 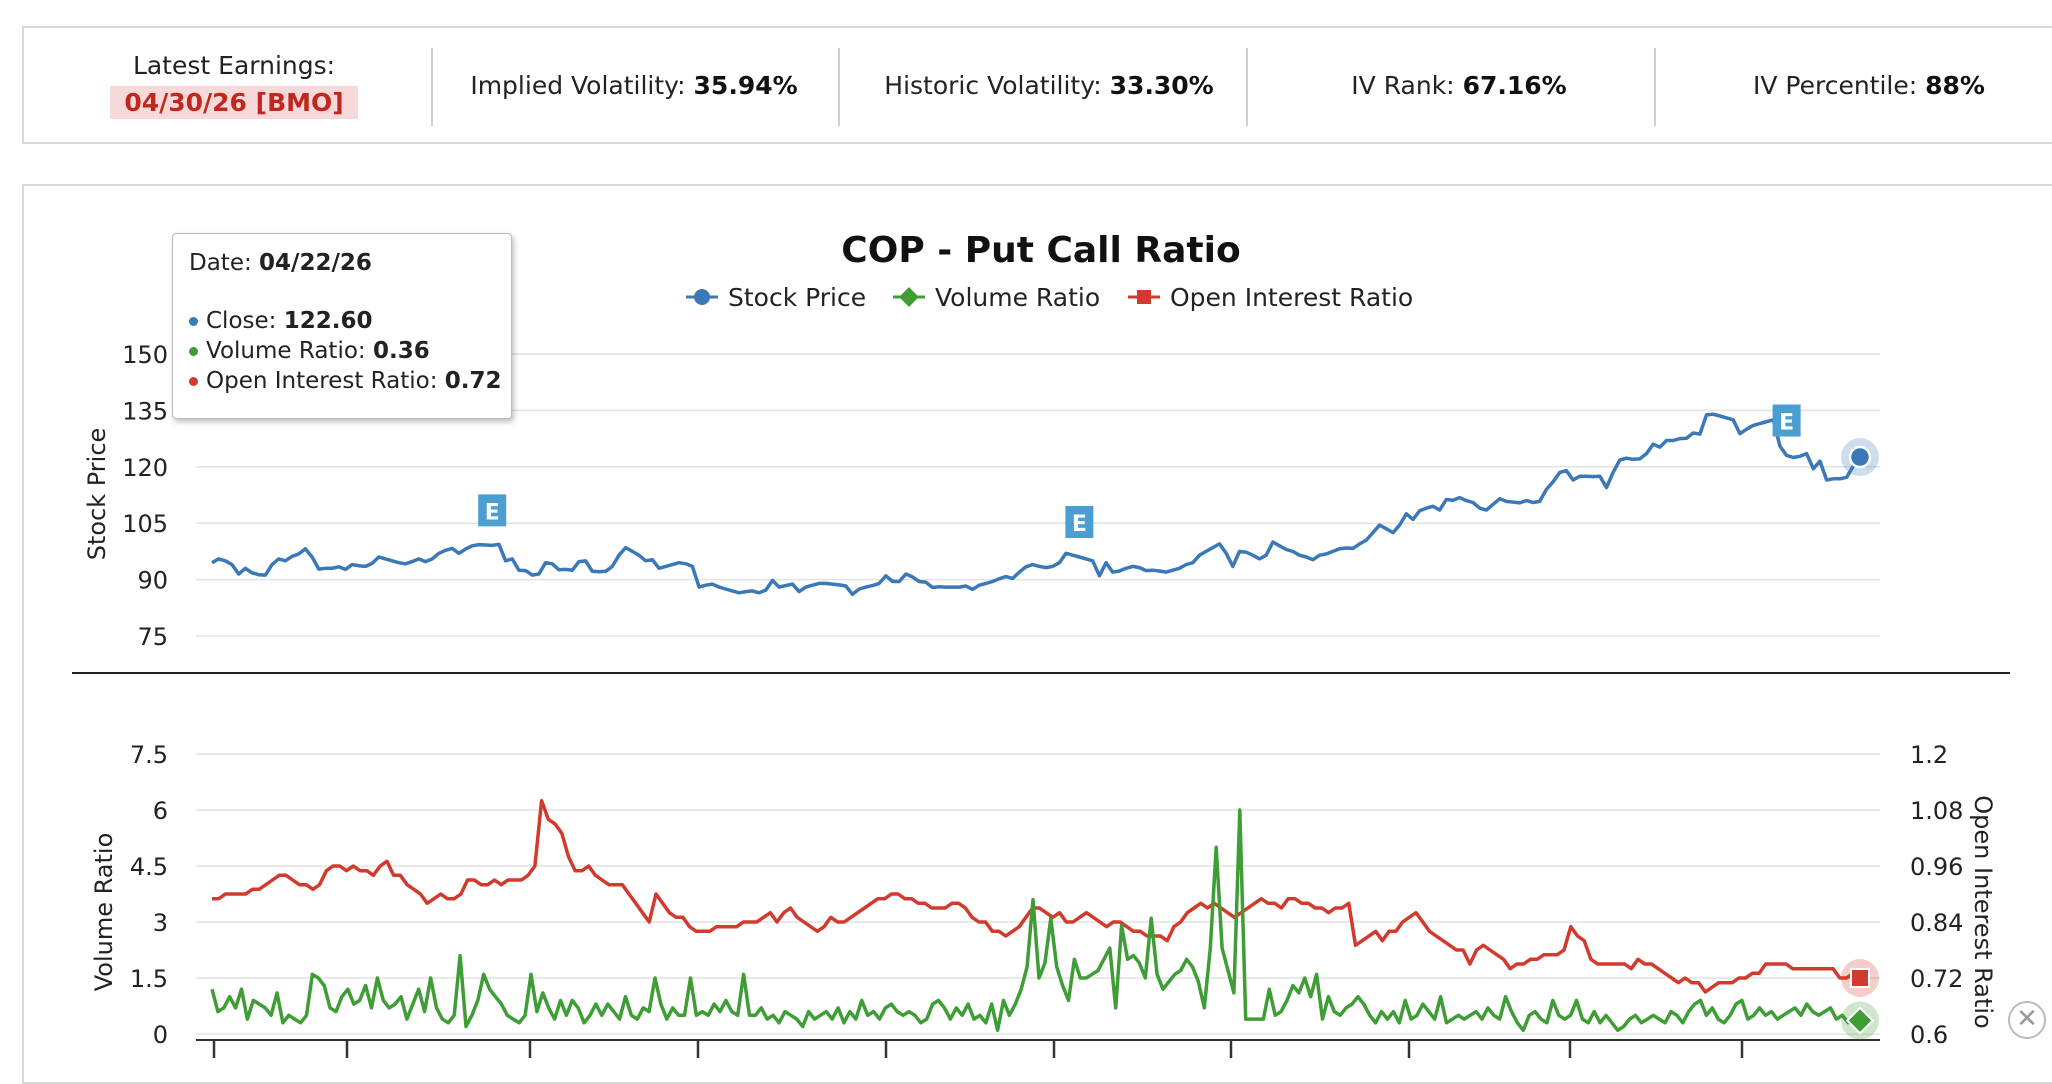 What do you see at coordinates (1983, 911) in the screenshot?
I see `lower-right-y-axis-title: Open Interest Ratio` at bounding box center [1983, 911].